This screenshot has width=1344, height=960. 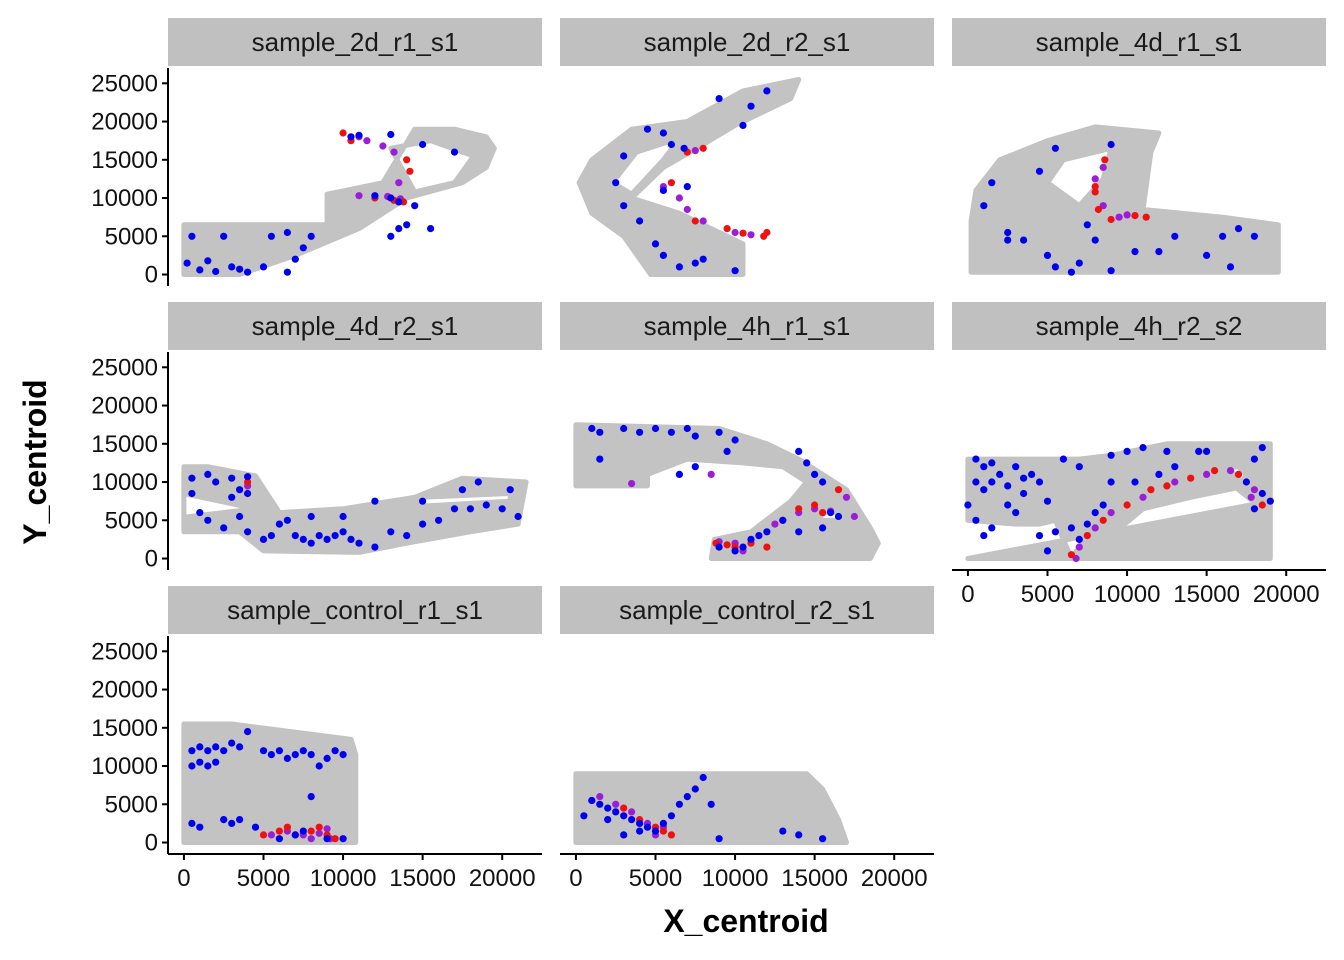 What do you see at coordinates (502, 878) in the screenshot?
I see `x-tick-label: 20000` at bounding box center [502, 878].